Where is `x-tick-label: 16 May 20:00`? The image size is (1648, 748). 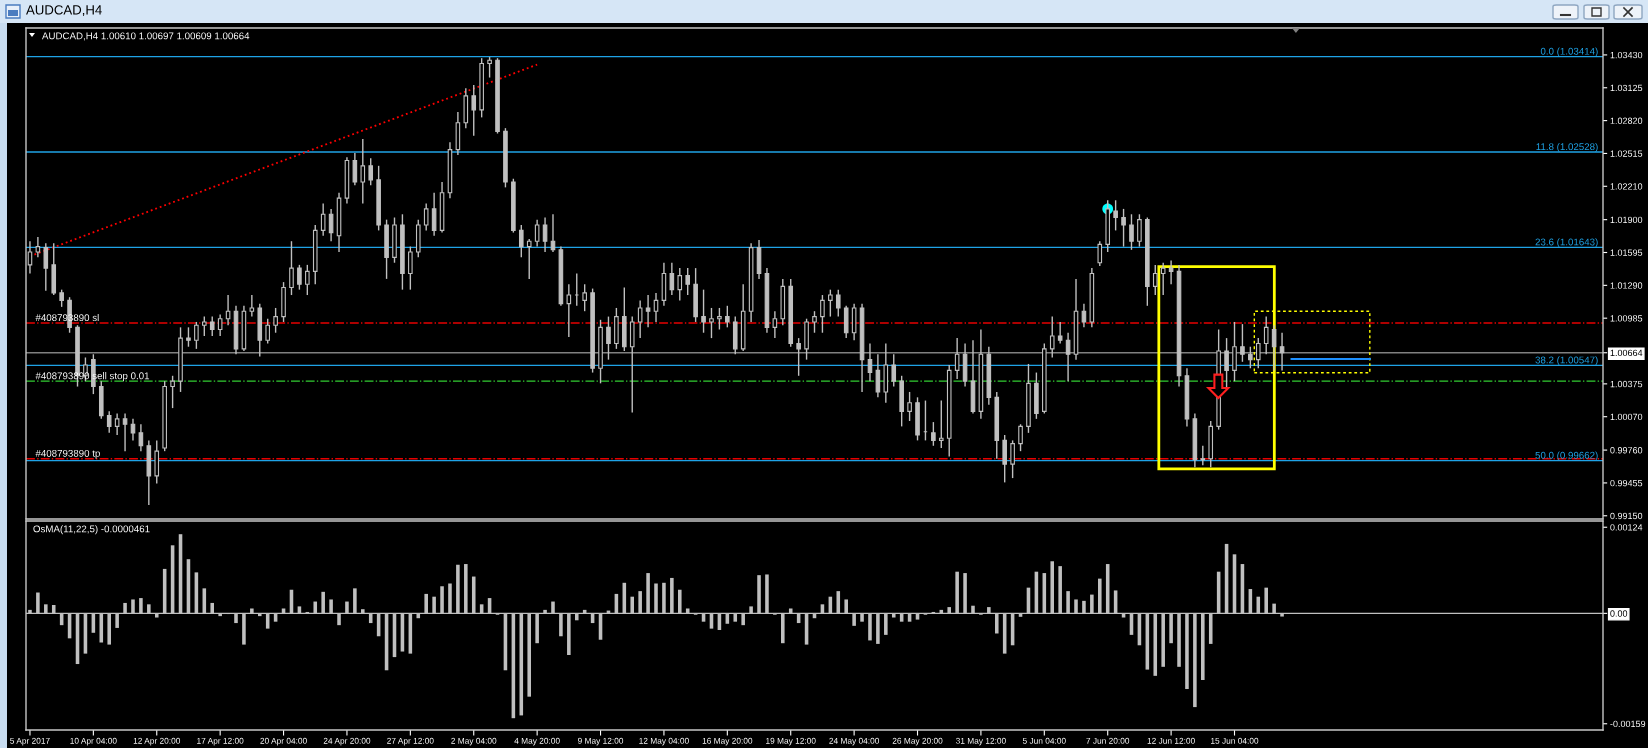
x-tick-label: 16 May 20:00 is located at coordinates (727, 741).